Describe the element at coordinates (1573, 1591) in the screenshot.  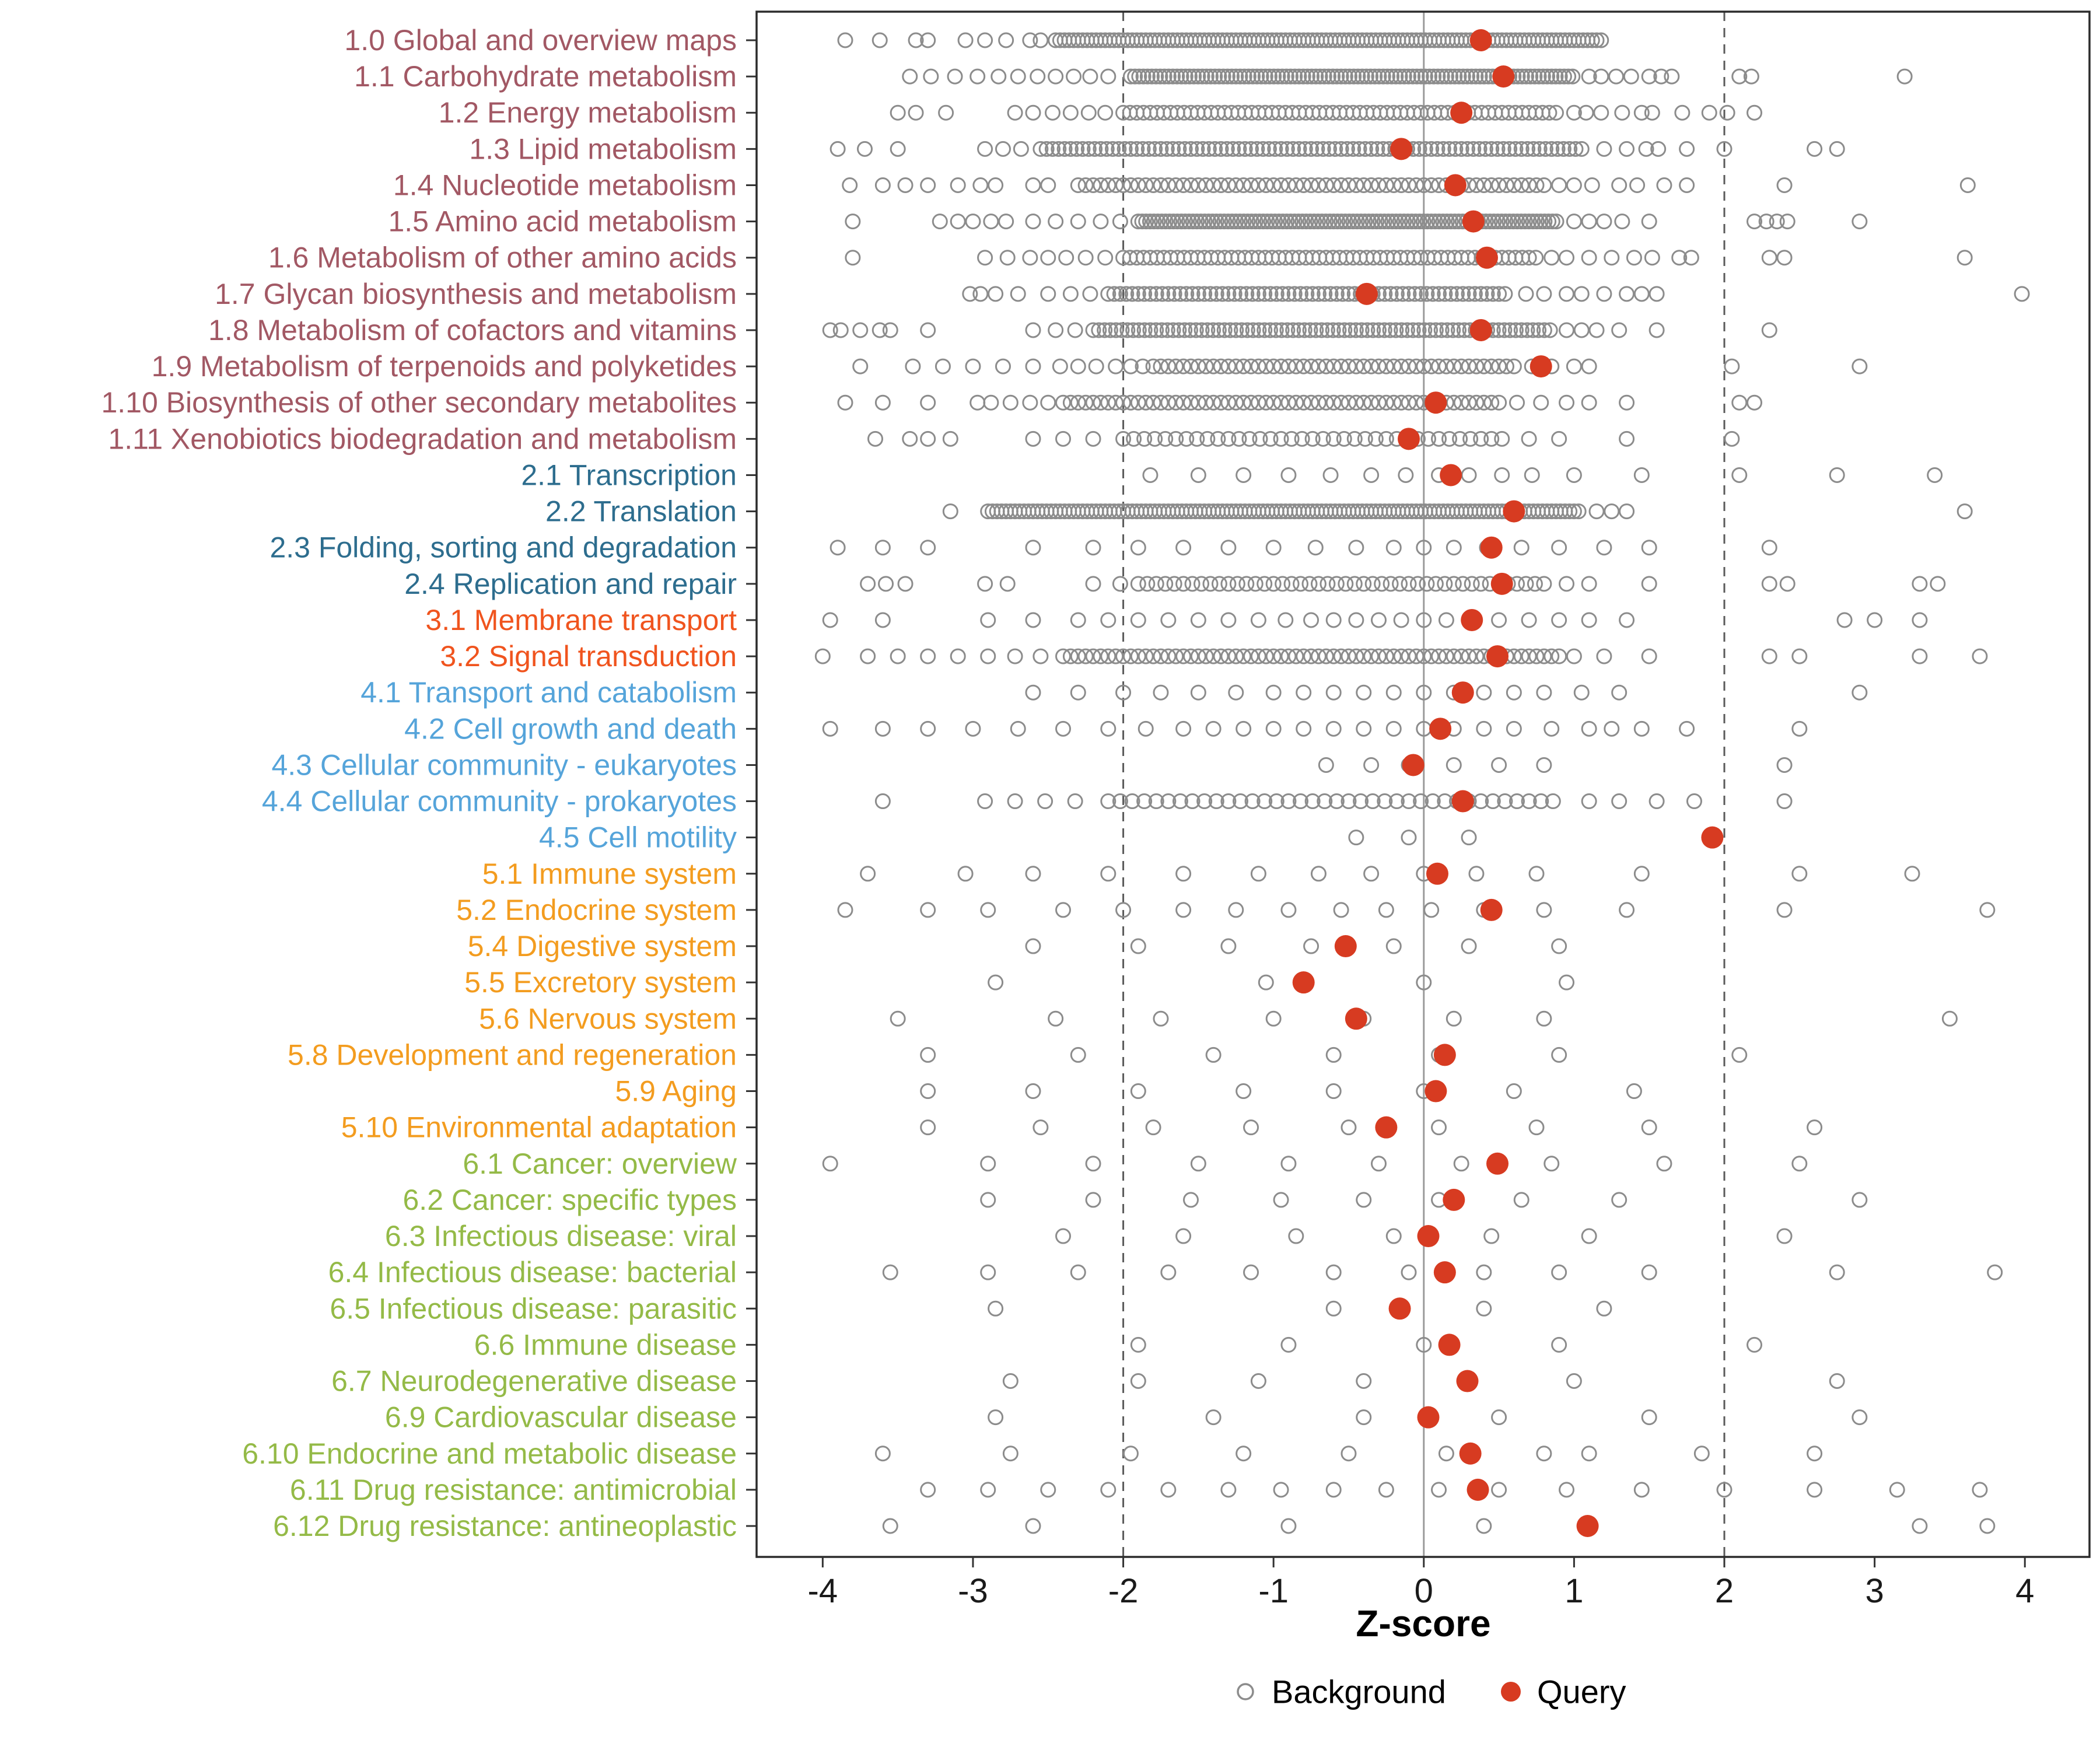
I see `x-tick-label: 1` at that location.